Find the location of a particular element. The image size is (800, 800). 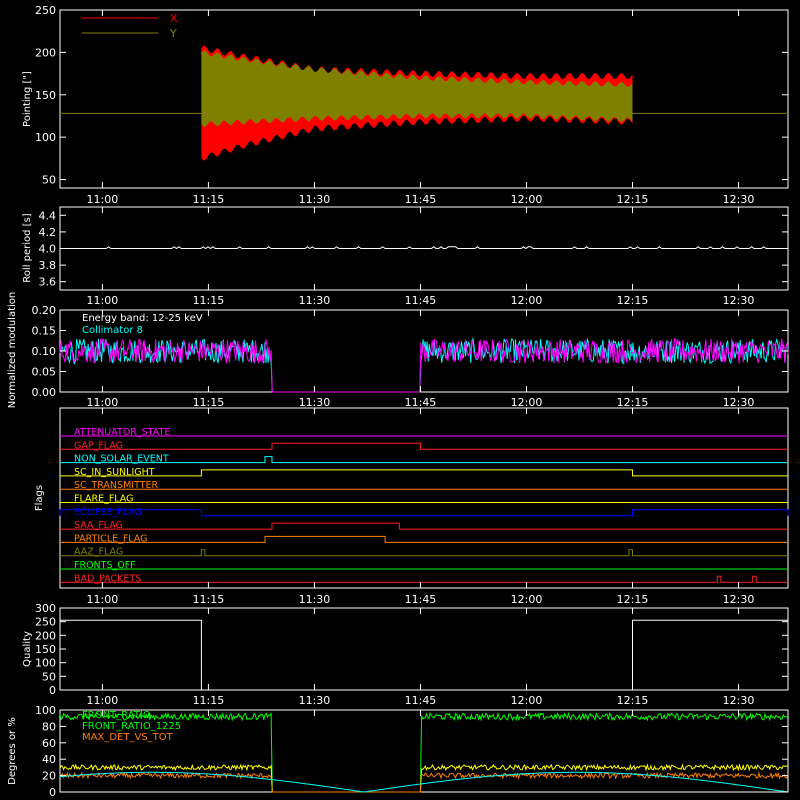

roll-period-line is located at coordinates (424, 248).